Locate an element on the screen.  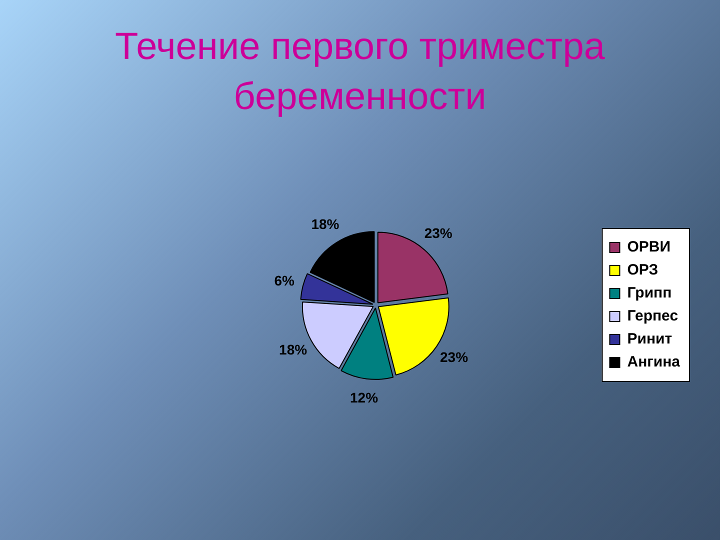
data-label: 12% is located at coordinates (364, 398).